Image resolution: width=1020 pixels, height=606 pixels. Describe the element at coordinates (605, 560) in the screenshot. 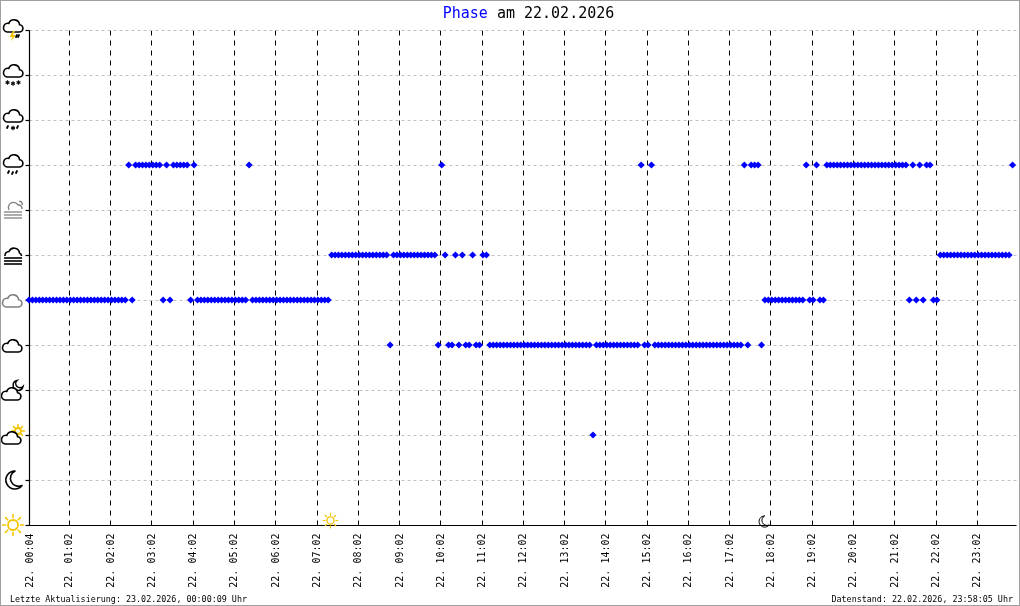

I see `x-tick-label: 22. 14:02` at that location.